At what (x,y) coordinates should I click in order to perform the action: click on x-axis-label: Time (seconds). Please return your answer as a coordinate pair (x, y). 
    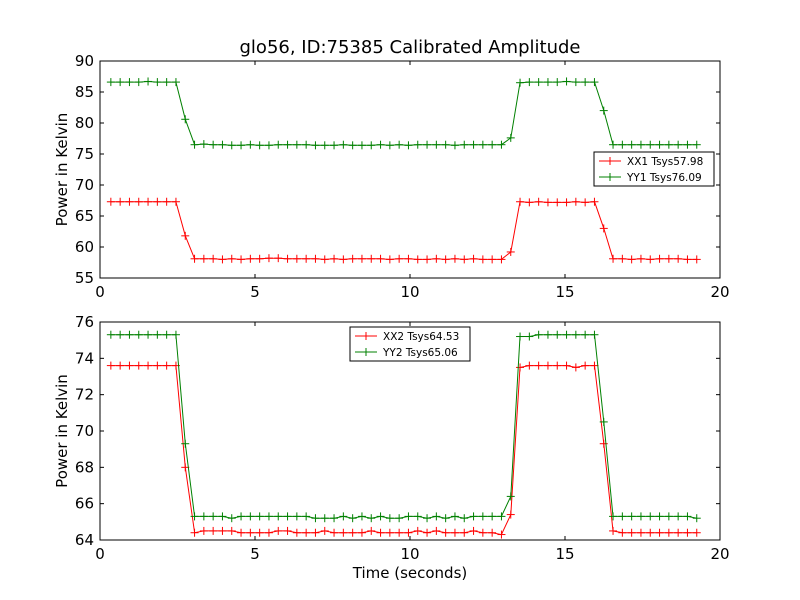
    Looking at the image, I should click on (410, 573).